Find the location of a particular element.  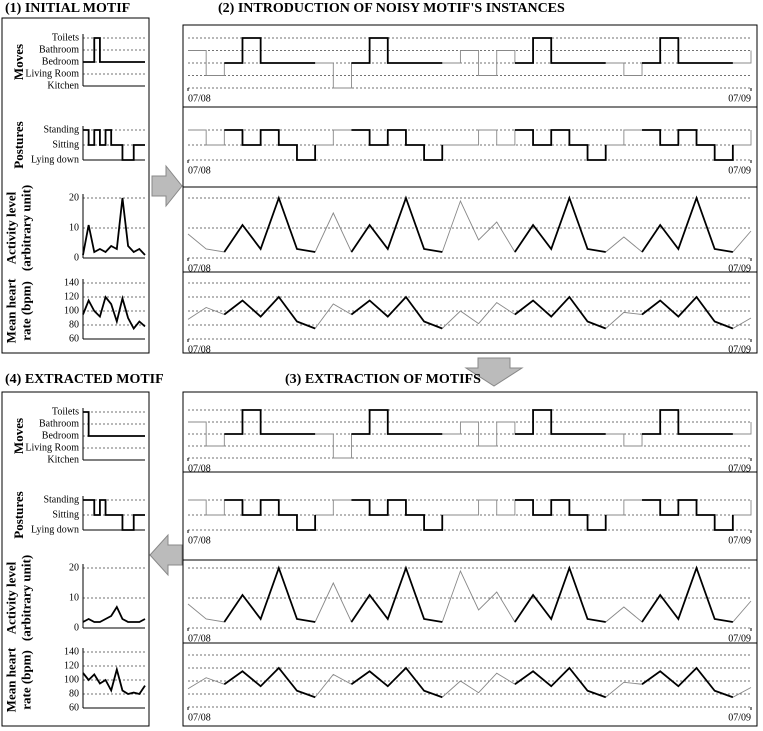

panel-title: (4) EXTRACTED MOTIF is located at coordinates (84, 379).